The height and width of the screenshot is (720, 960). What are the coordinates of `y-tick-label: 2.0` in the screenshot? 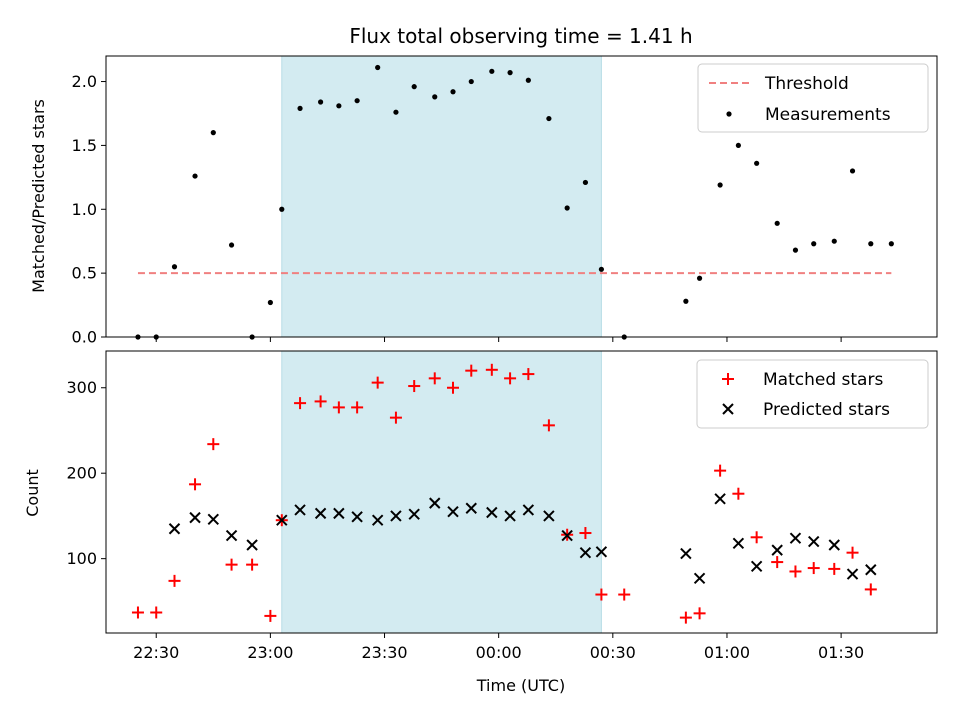 It's located at (84, 81).